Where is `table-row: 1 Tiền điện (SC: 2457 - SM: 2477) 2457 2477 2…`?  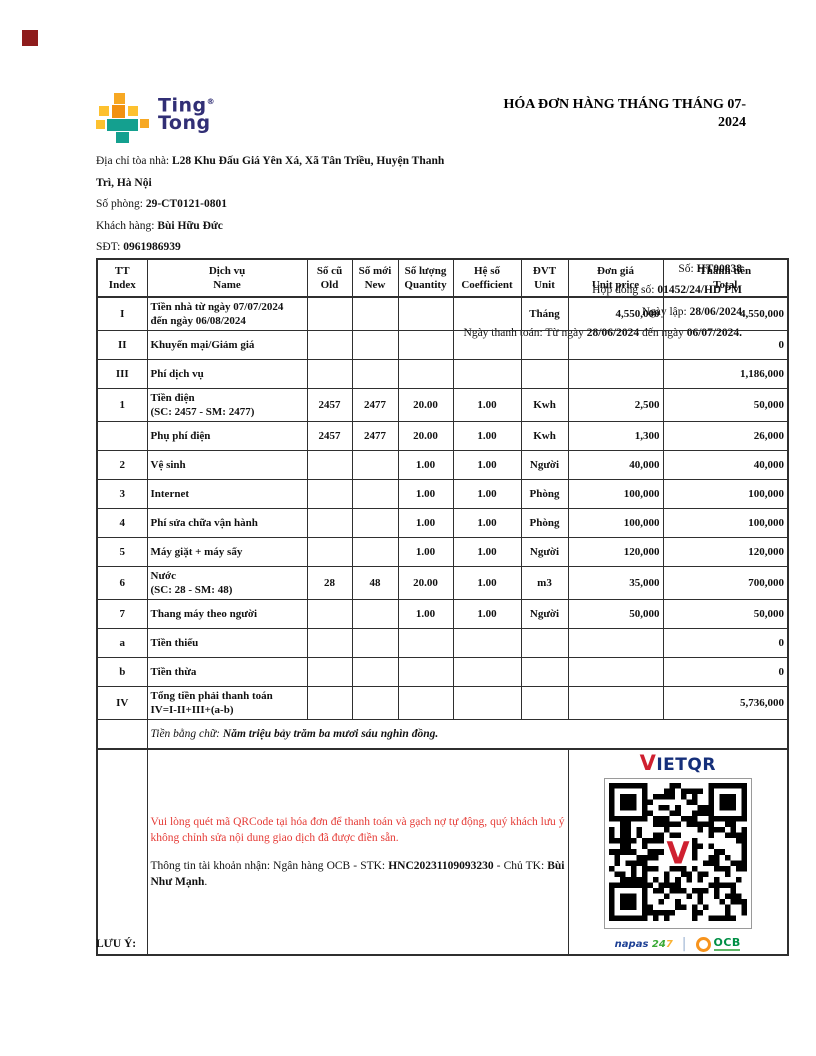
table-row: 1 Tiền điện (SC: 2457 - SM: 2477) 2457 2477 2… is located at coordinates (442, 405).